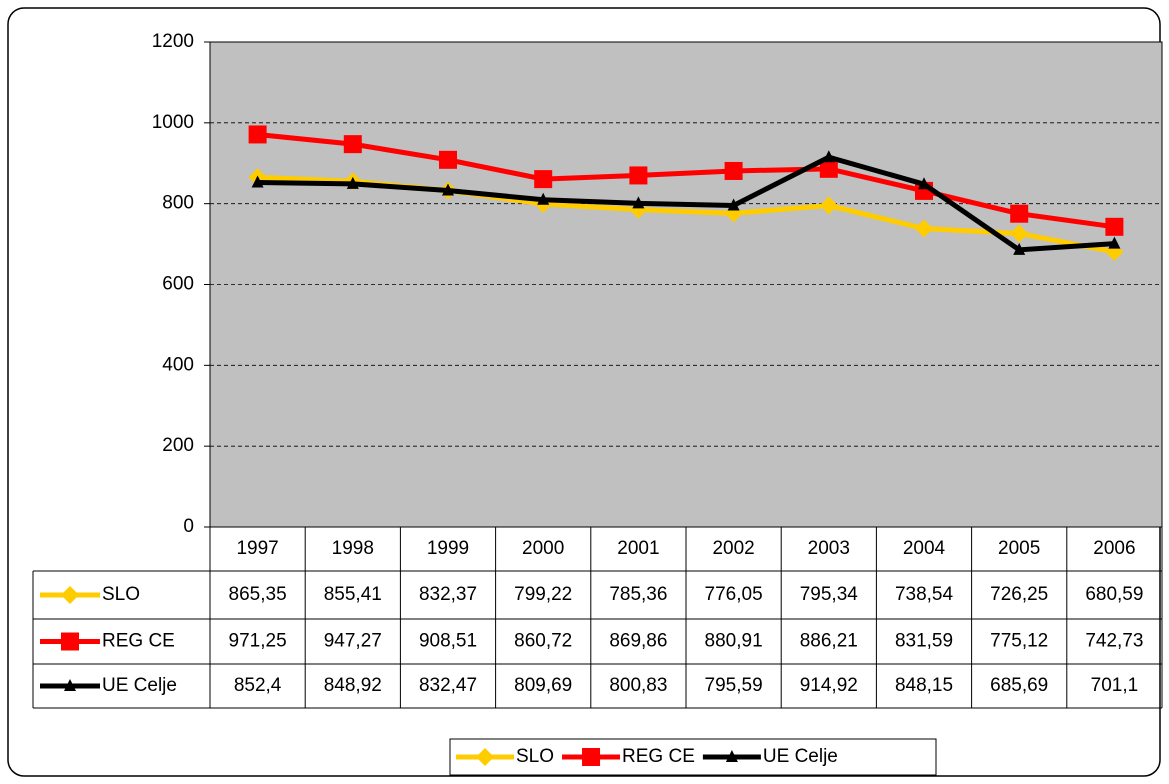 The image size is (1169, 784). Describe the element at coordinates (924, 594) in the screenshot. I see `table-value: 738,54` at that location.